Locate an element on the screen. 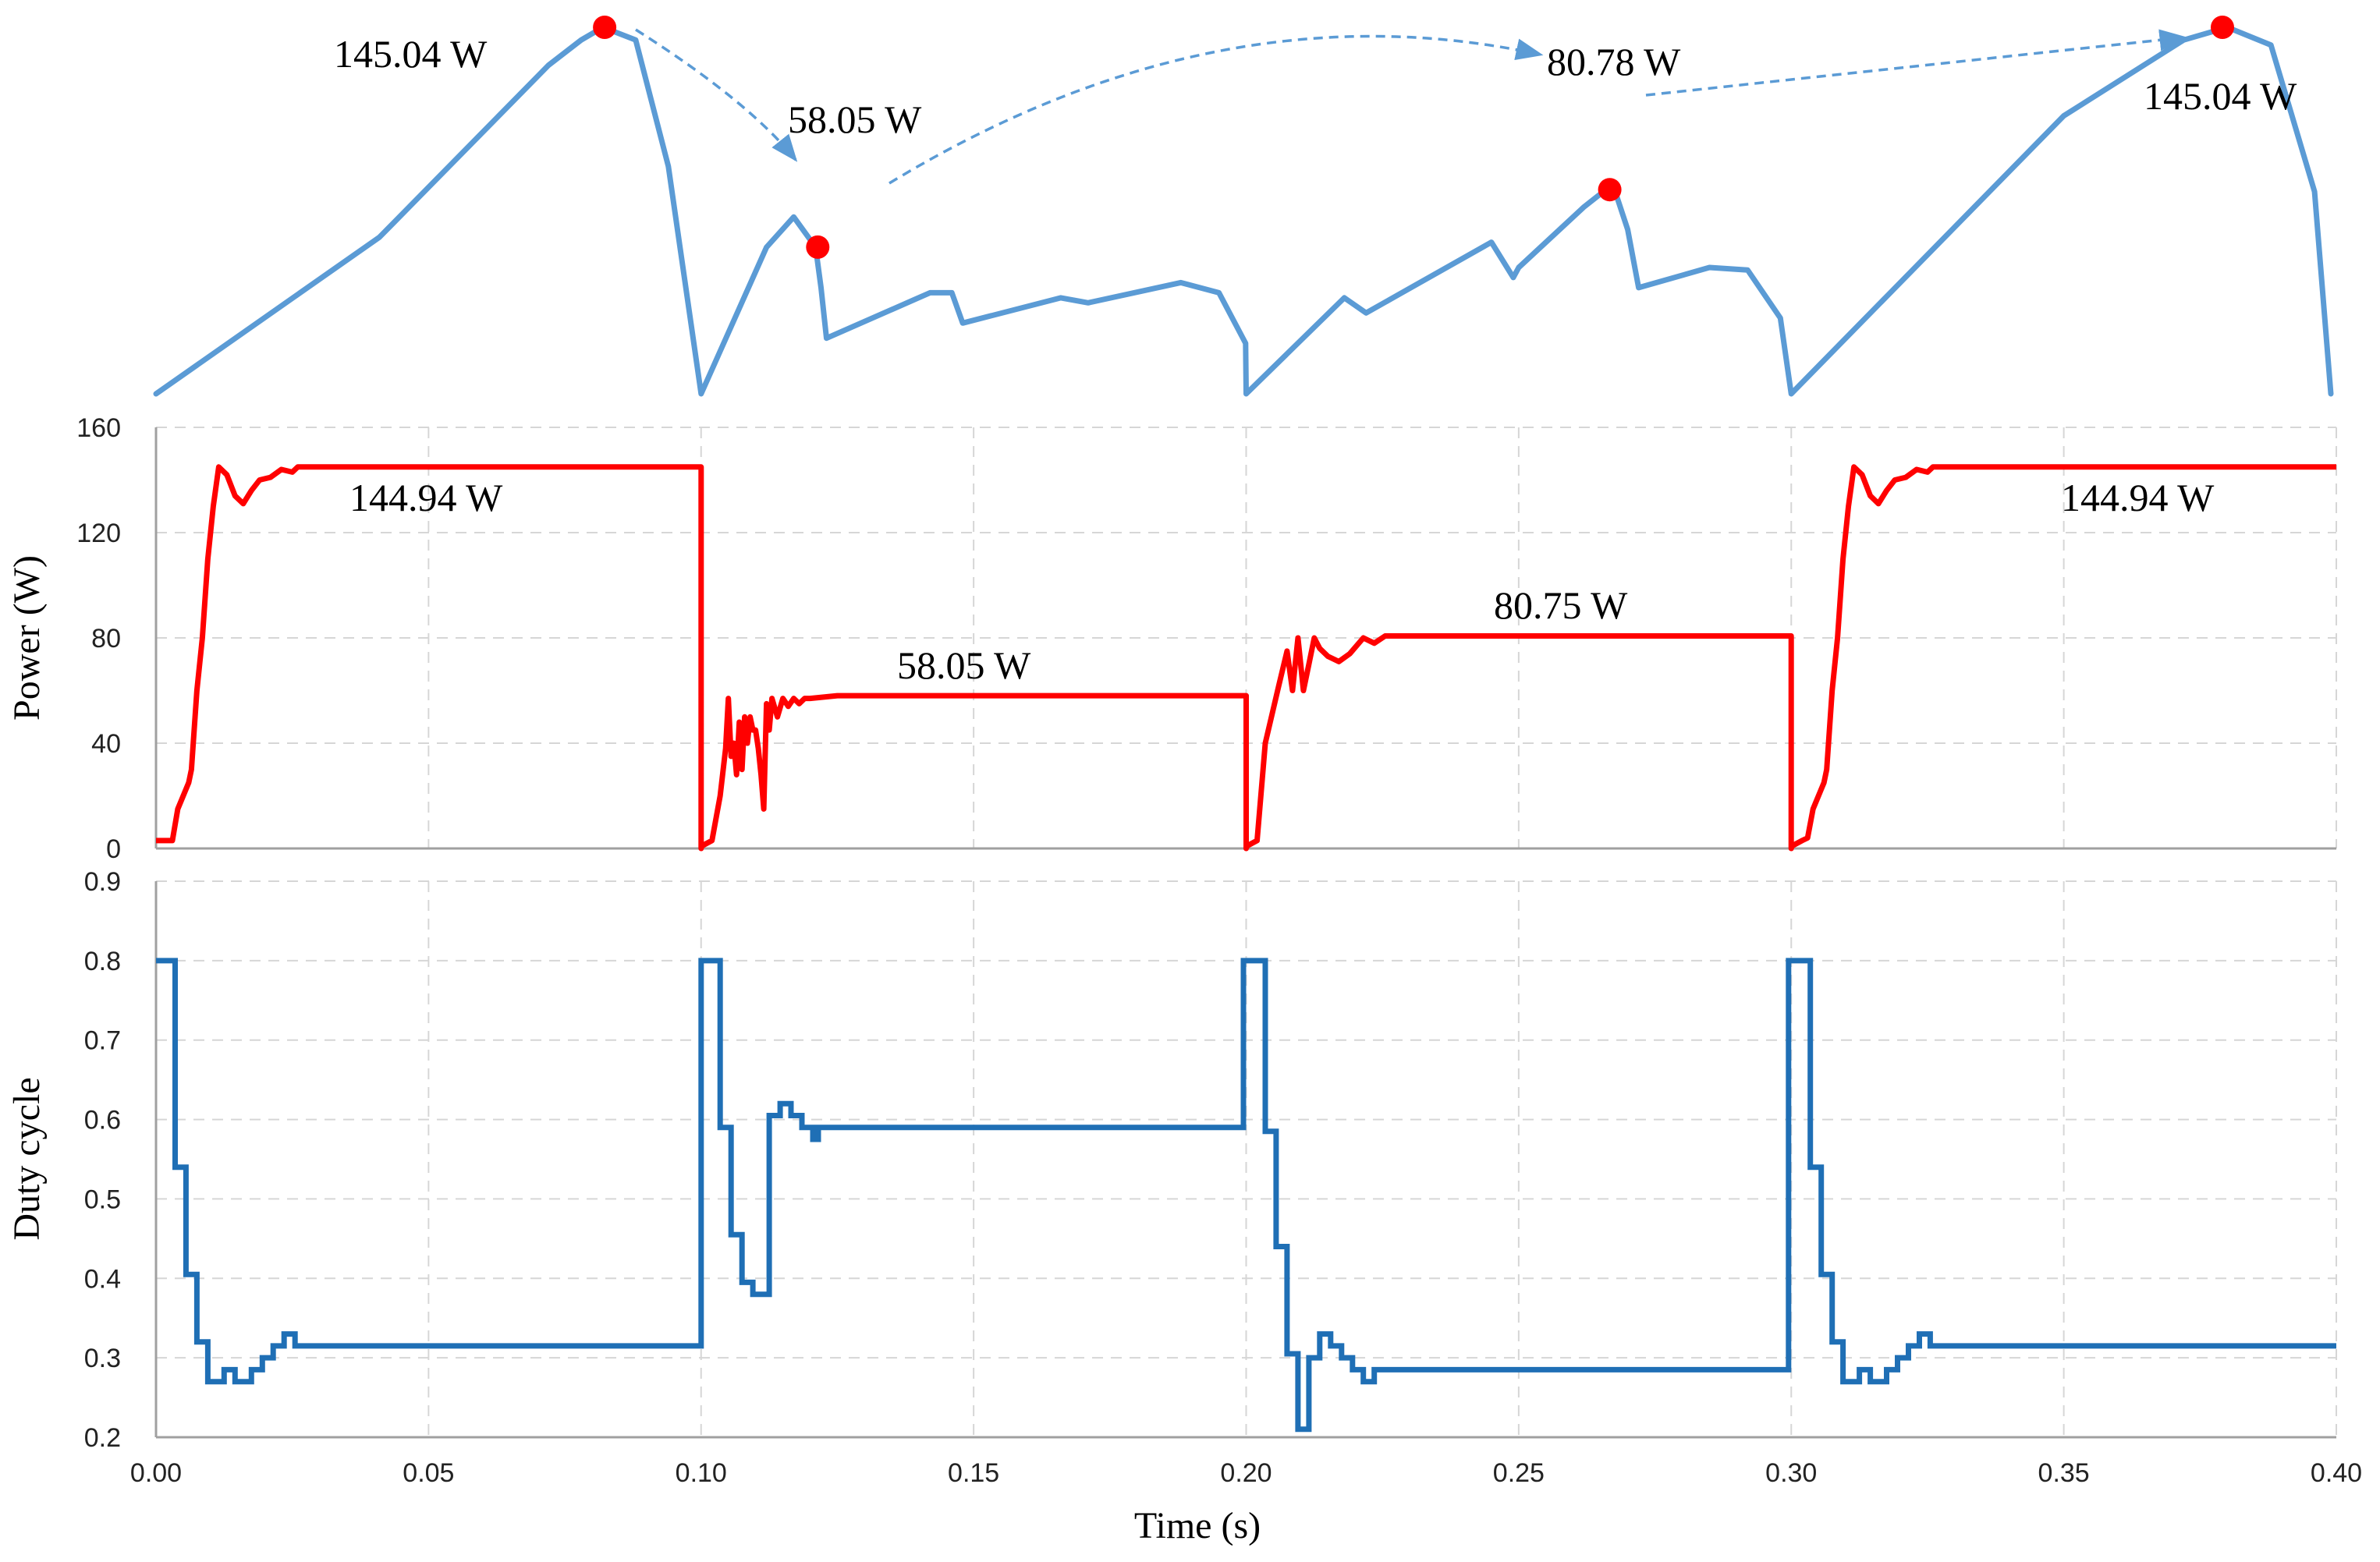 Image resolution: width=2380 pixels, height=1562 pixels. duty-ytick-2: 0.4 is located at coordinates (103, 1279).